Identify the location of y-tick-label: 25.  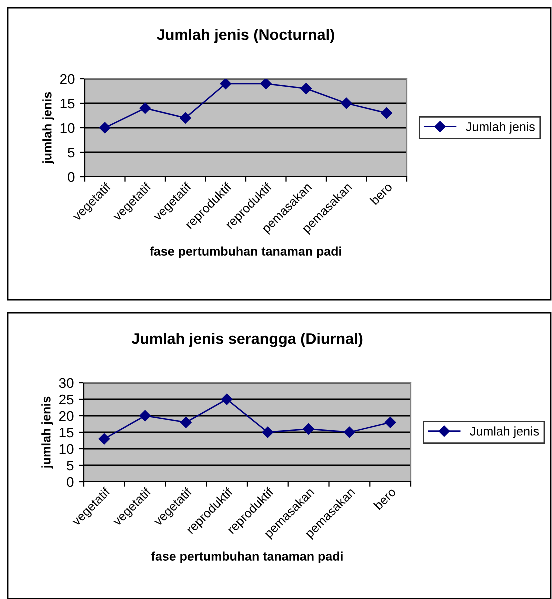
(67, 399).